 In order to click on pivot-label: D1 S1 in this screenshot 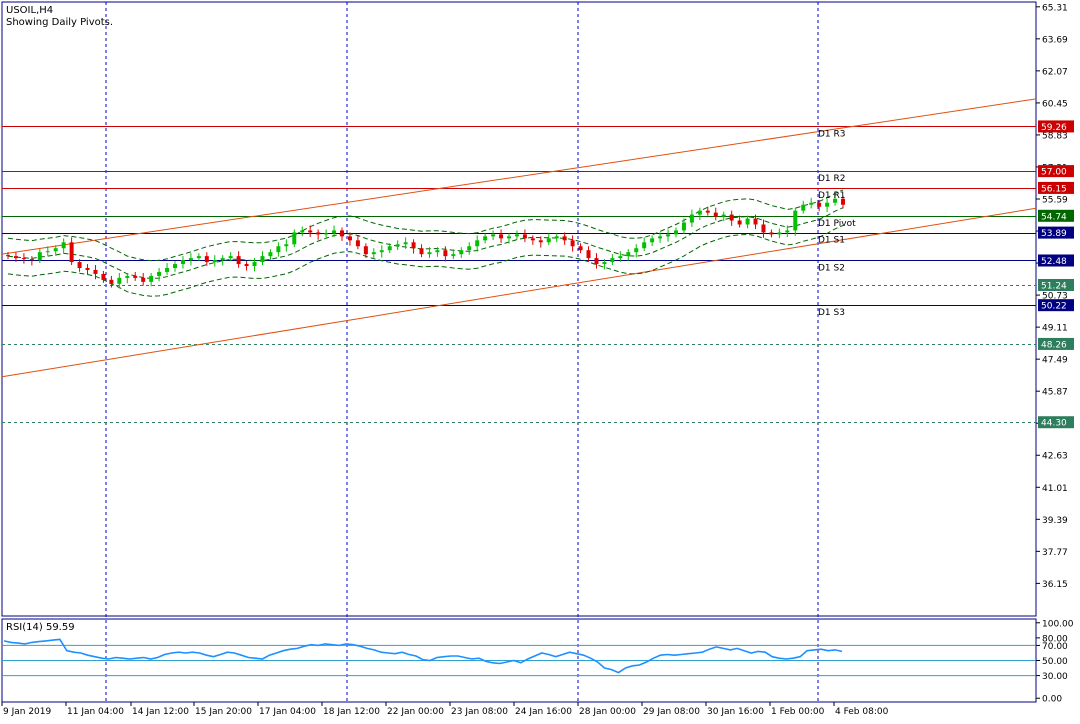, I will do `click(831, 241)`.